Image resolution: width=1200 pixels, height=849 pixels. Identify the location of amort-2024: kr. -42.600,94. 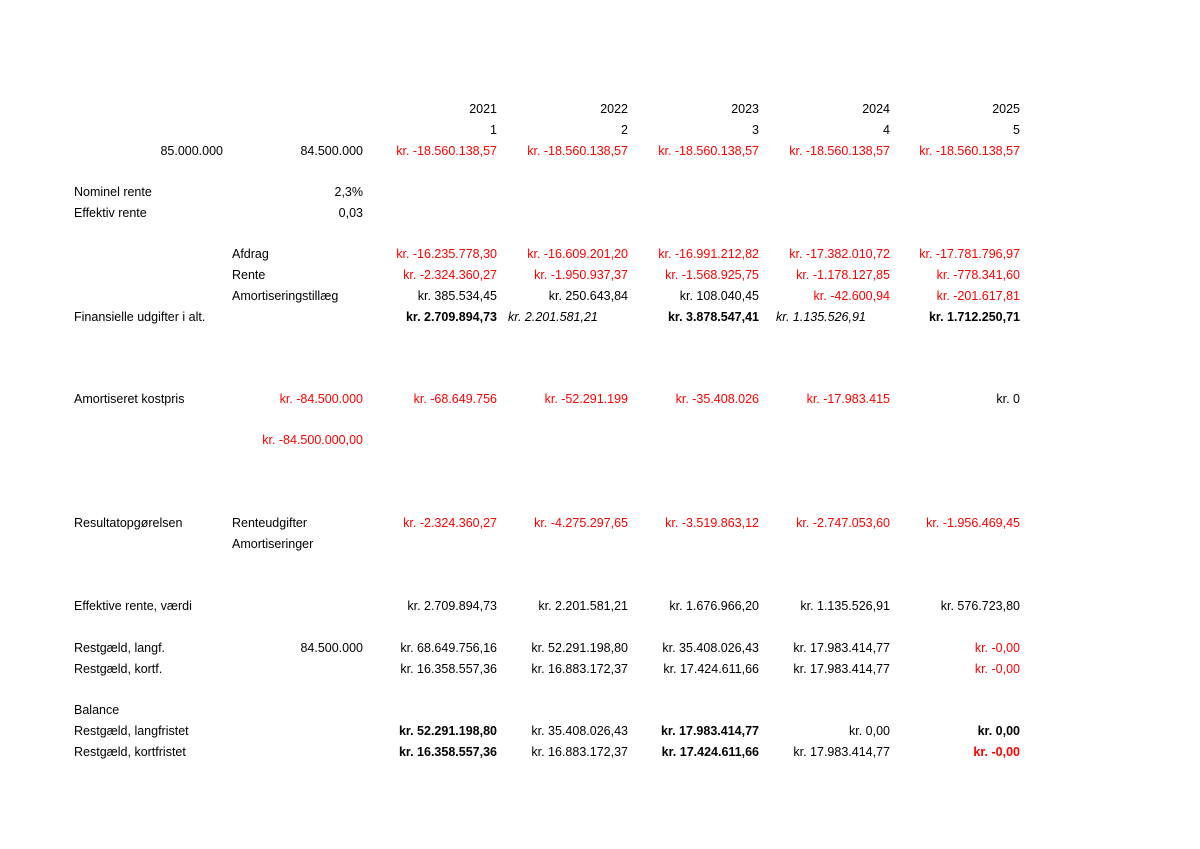
(851, 296).